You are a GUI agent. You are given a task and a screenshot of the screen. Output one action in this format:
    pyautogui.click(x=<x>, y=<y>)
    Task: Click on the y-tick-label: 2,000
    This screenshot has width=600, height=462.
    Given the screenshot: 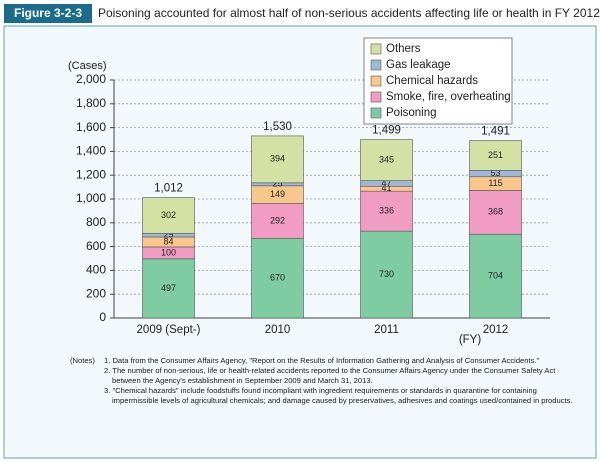 What is the action you would take?
    pyautogui.click(x=91, y=79)
    